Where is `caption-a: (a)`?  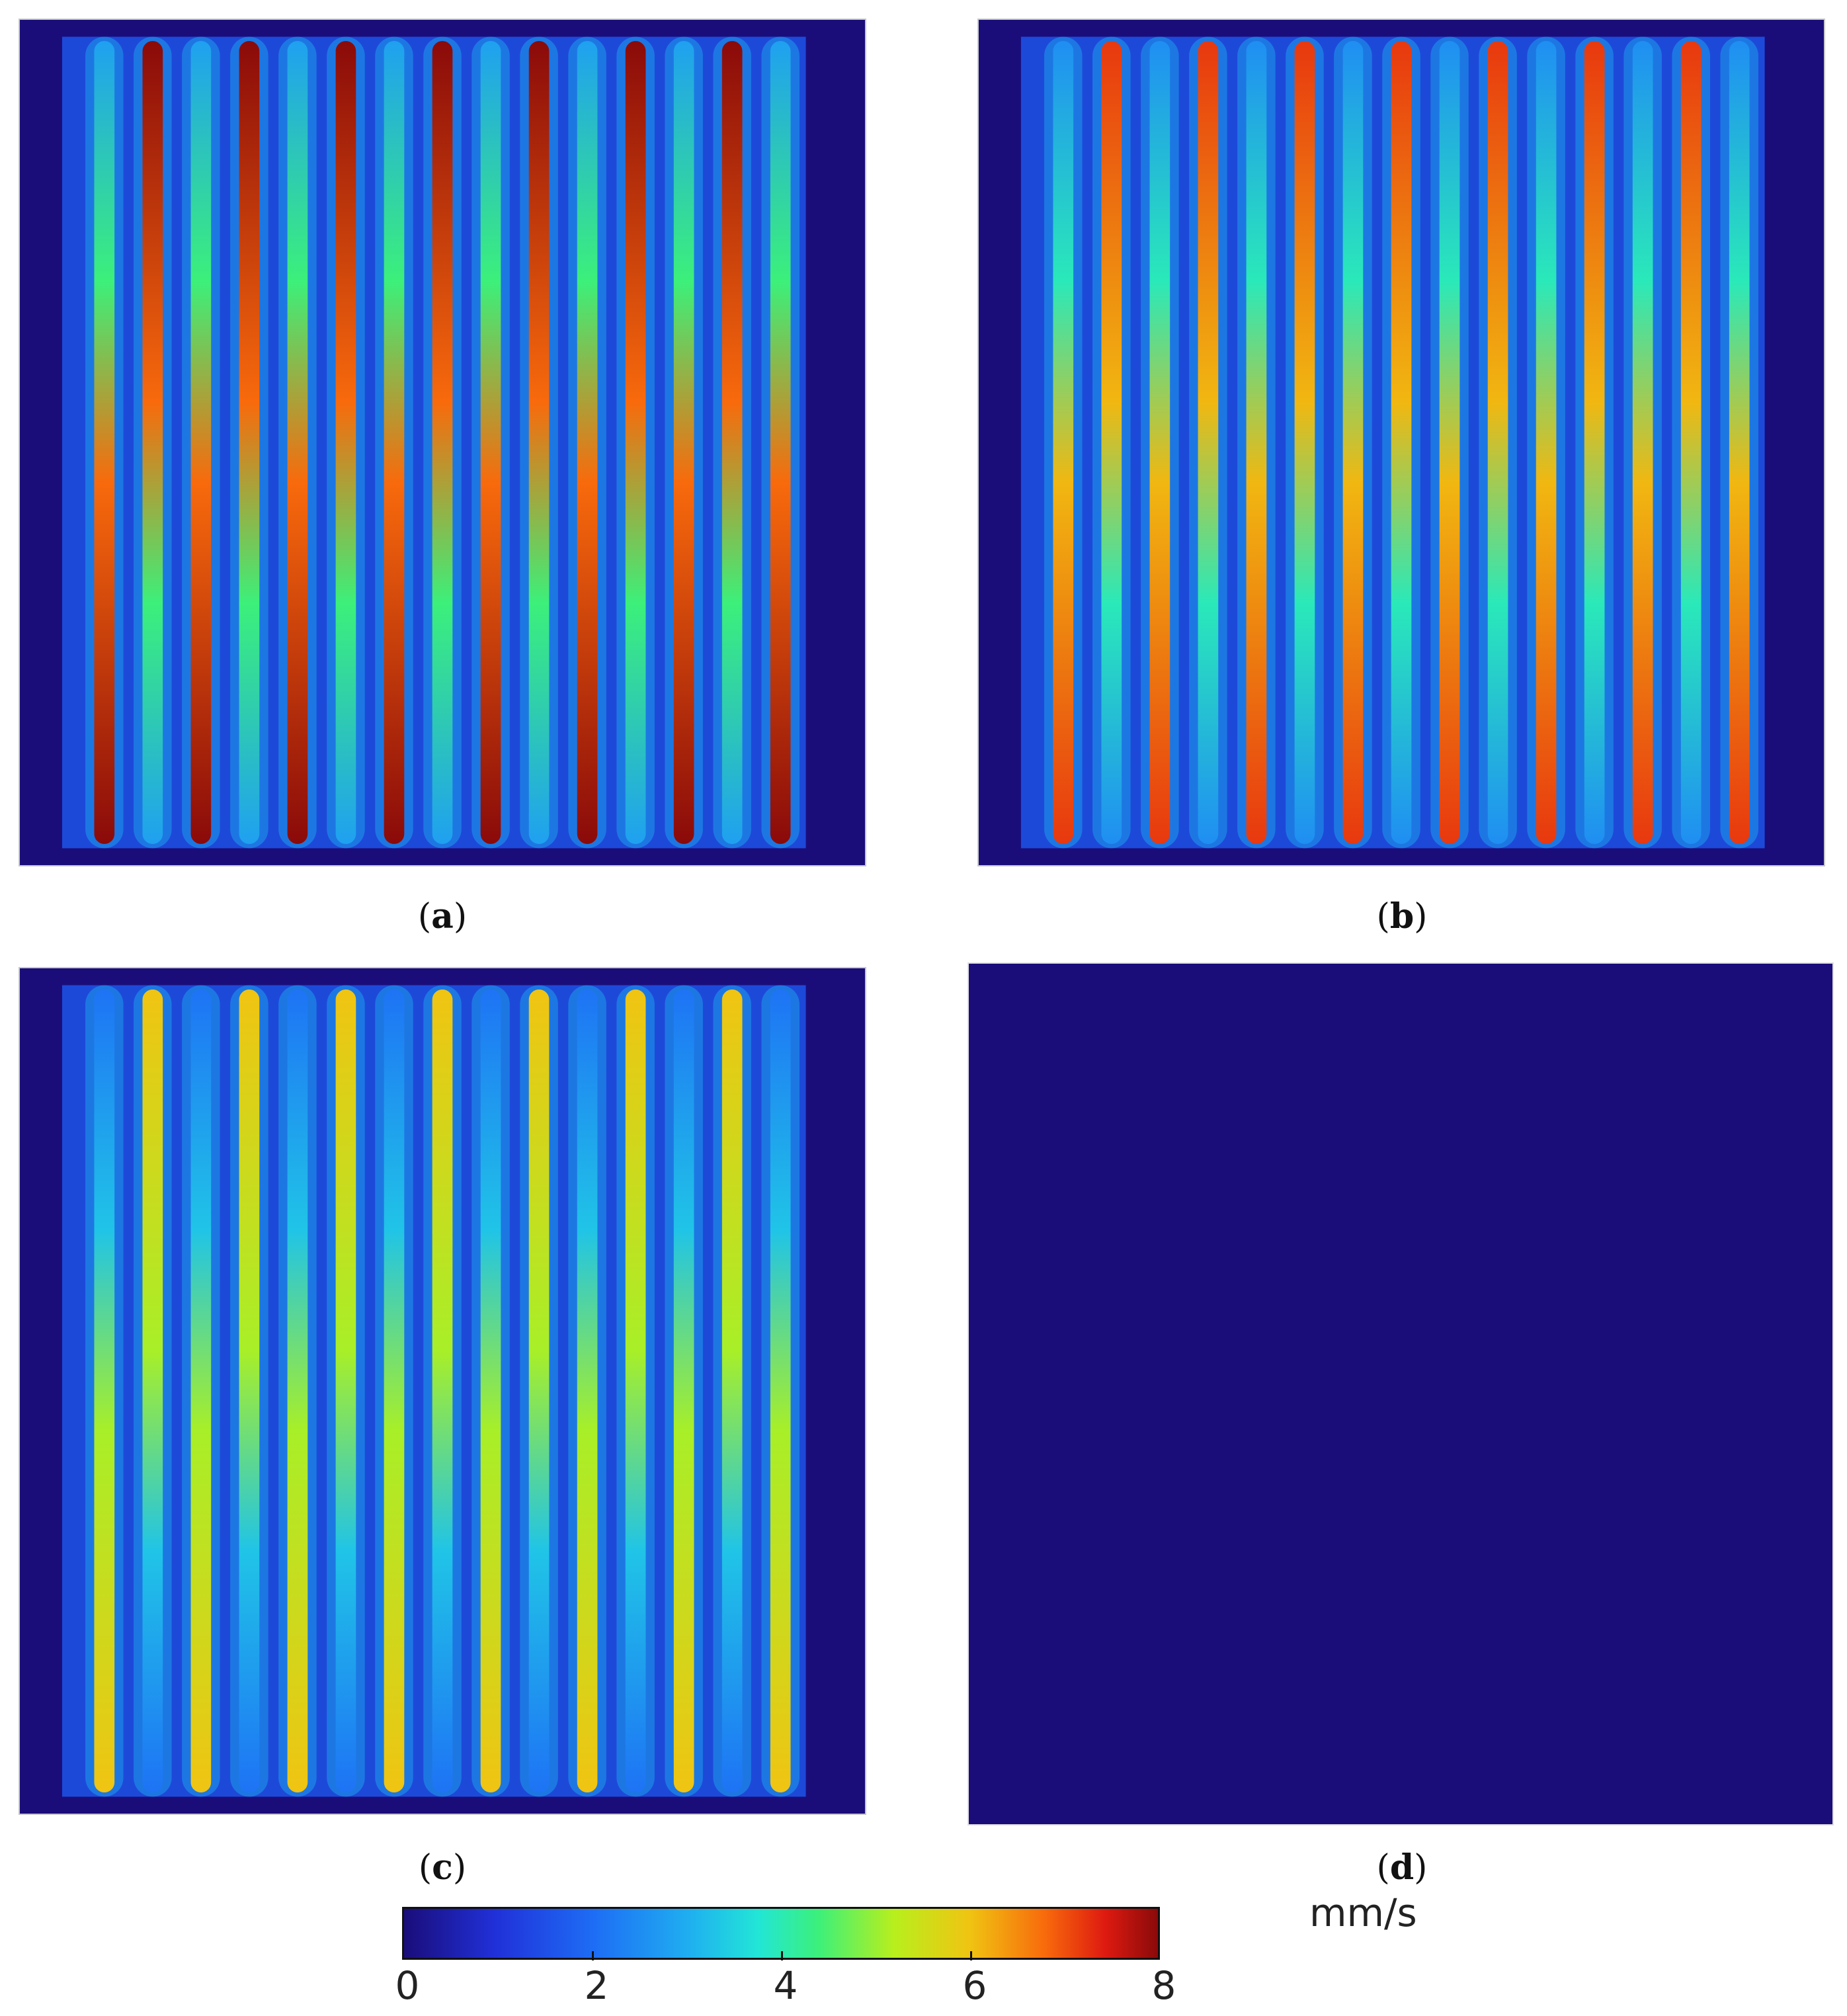 caption-a: (a) is located at coordinates (442, 916).